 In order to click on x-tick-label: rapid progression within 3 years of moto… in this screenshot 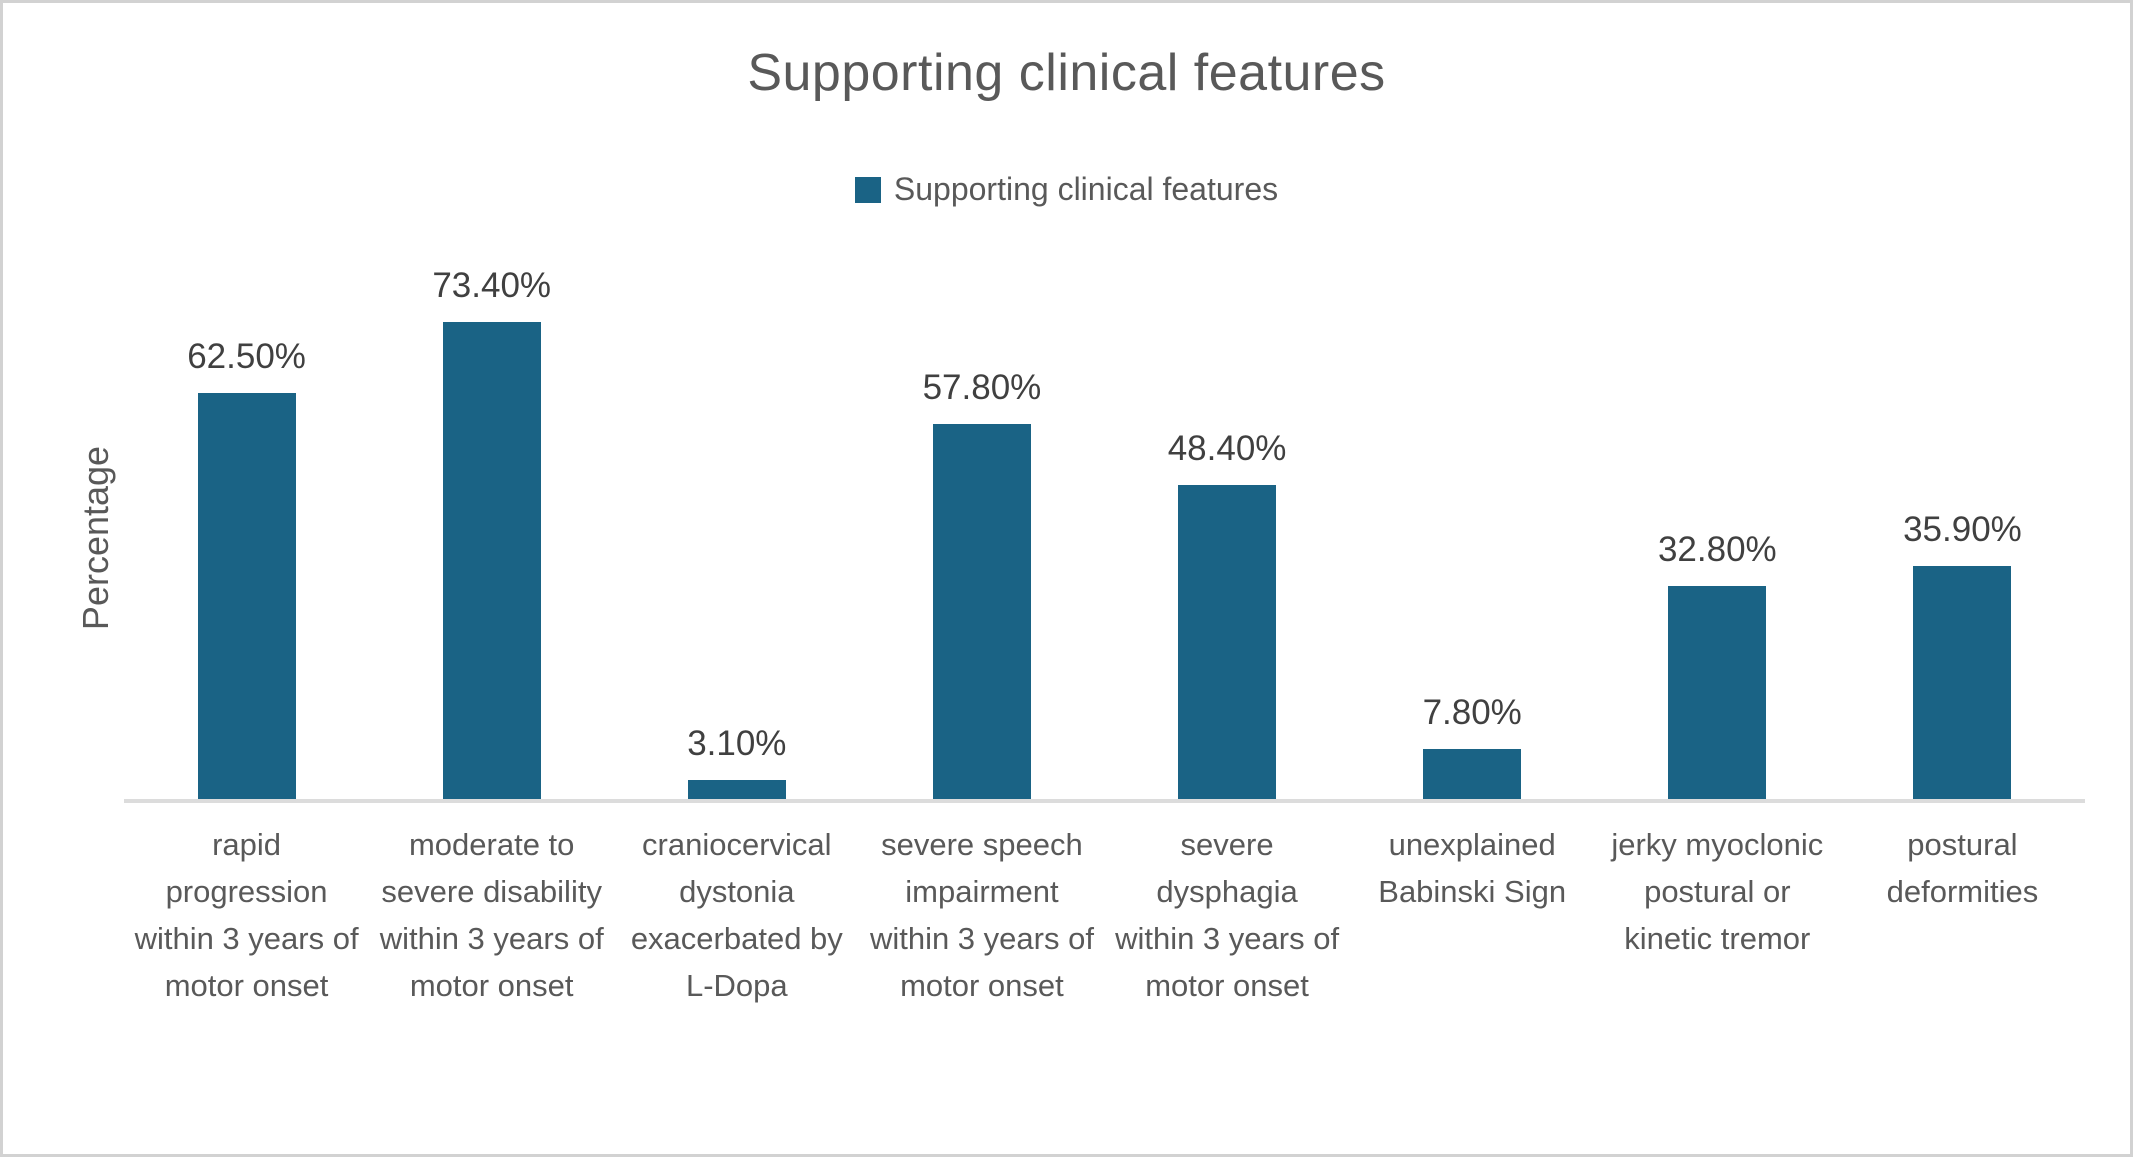, I will do `click(246, 915)`.